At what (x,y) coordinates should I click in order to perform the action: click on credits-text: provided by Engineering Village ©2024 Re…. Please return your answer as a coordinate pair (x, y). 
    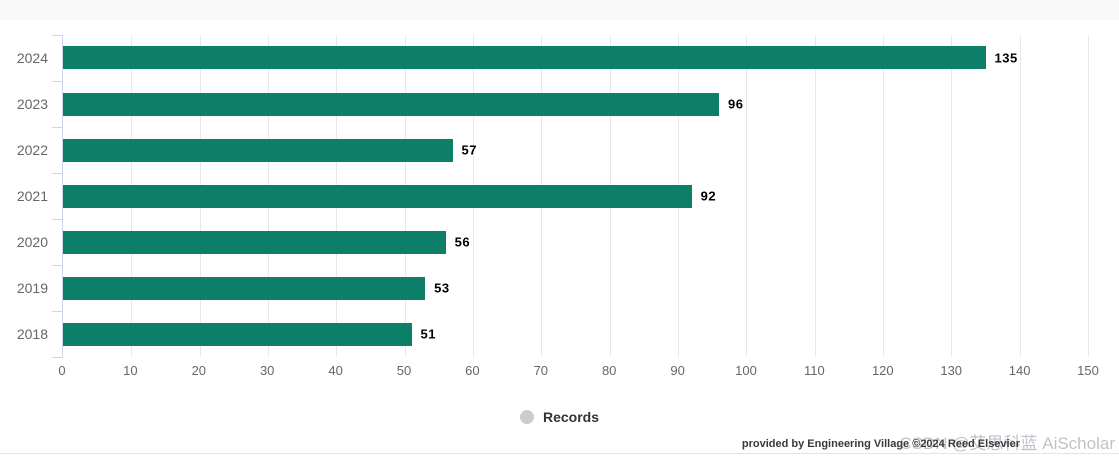
    Looking at the image, I should click on (880, 444).